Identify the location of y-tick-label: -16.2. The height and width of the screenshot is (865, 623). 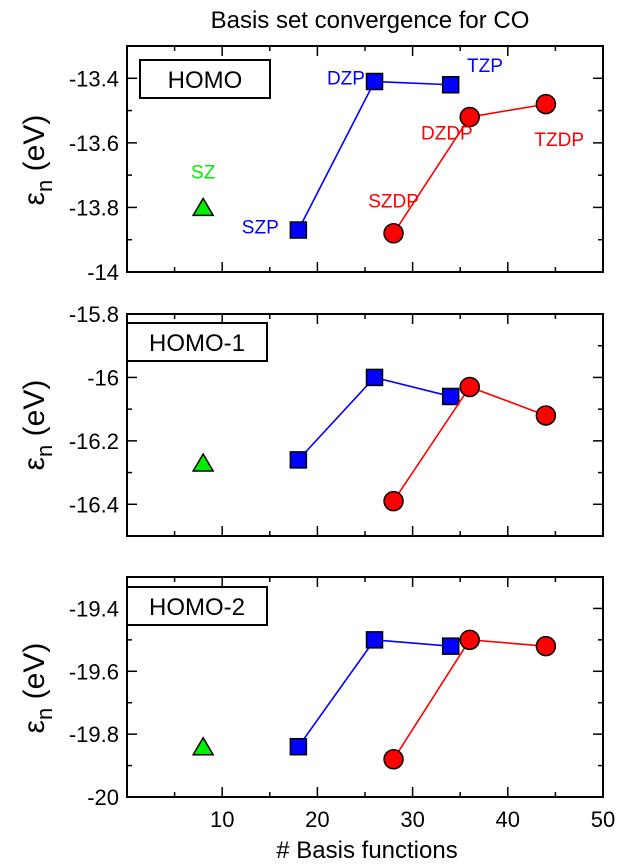
(94, 441).